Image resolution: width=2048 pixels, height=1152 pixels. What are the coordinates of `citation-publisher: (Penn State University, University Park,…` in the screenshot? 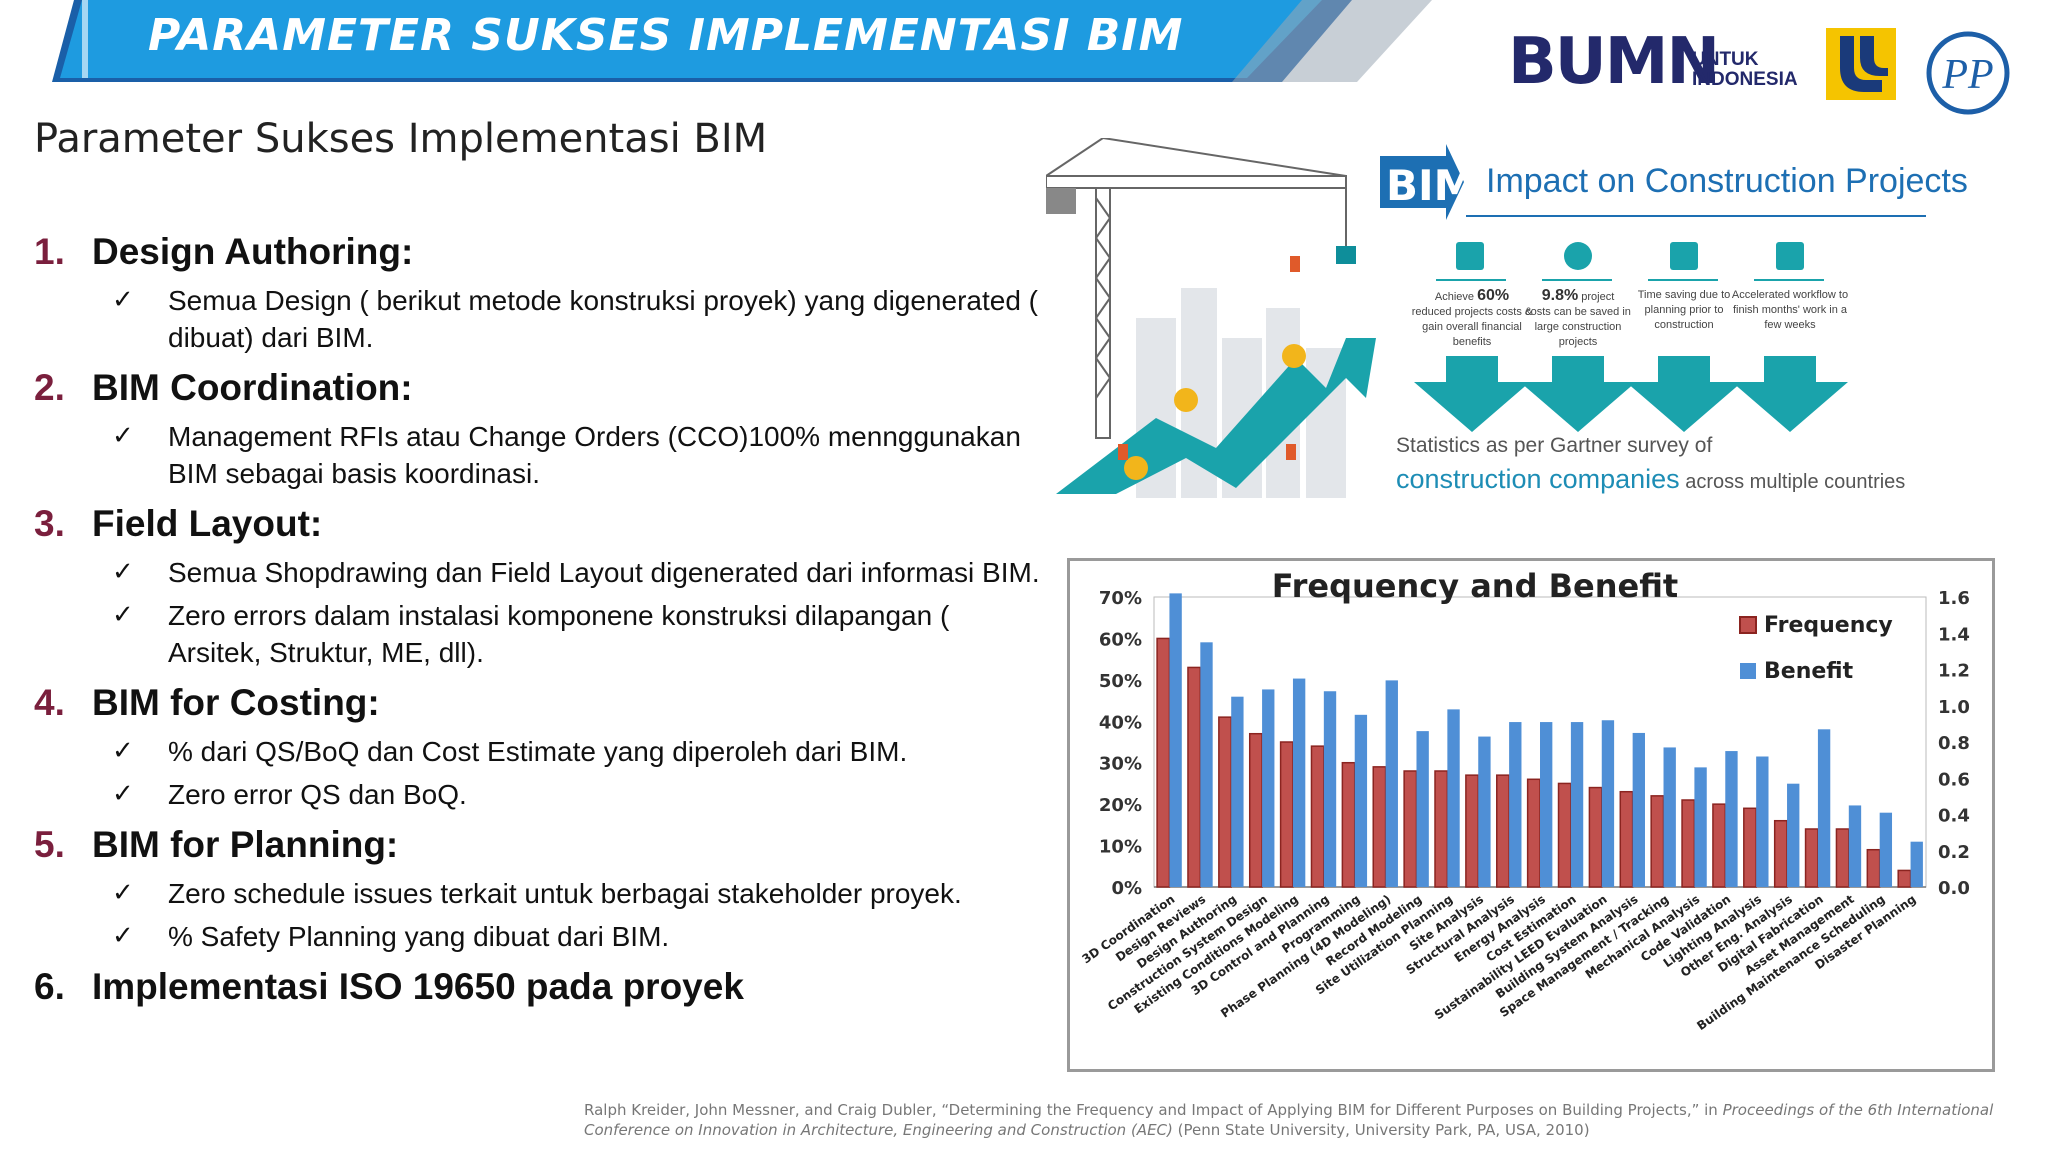 It's located at (1381, 1130).